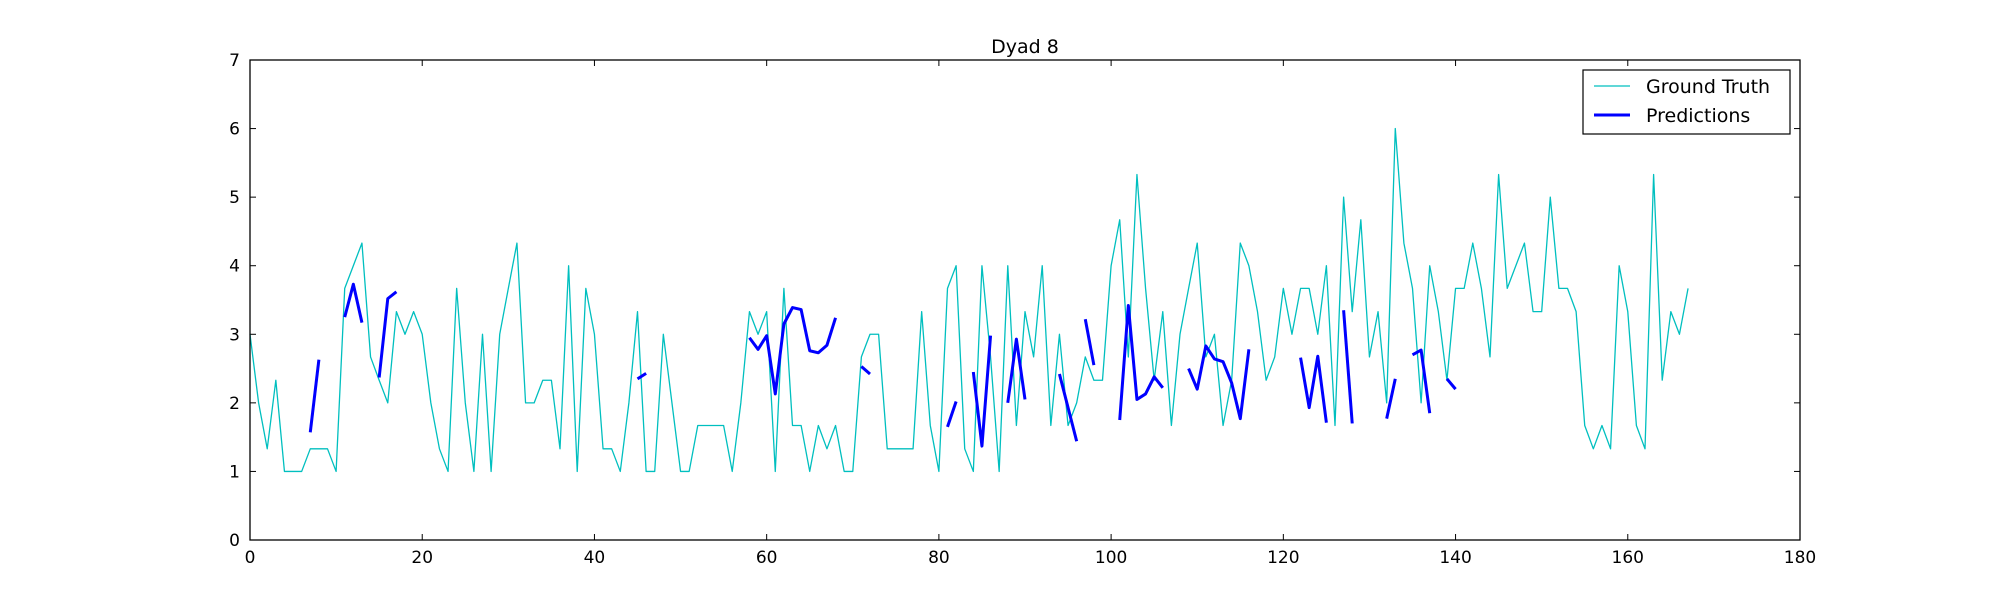 The width and height of the screenshot is (2000, 600). Describe the element at coordinates (595, 558) in the screenshot. I see `x-tick-label: 40` at that location.